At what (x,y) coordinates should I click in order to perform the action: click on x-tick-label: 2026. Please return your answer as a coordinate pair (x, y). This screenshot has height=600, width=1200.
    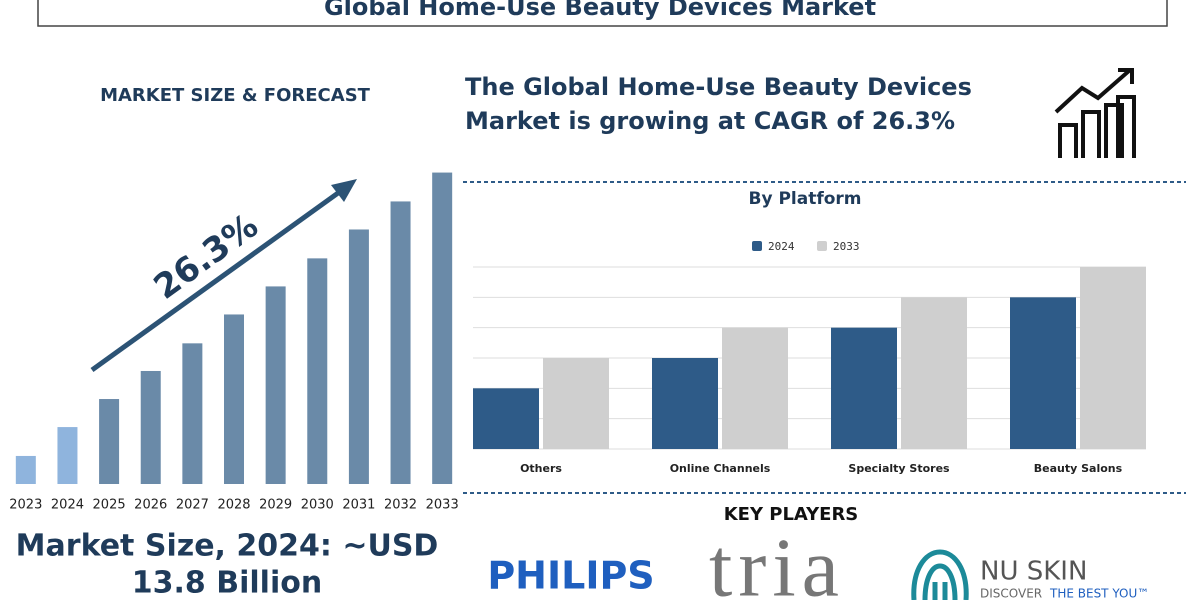
    Looking at the image, I should click on (150, 505).